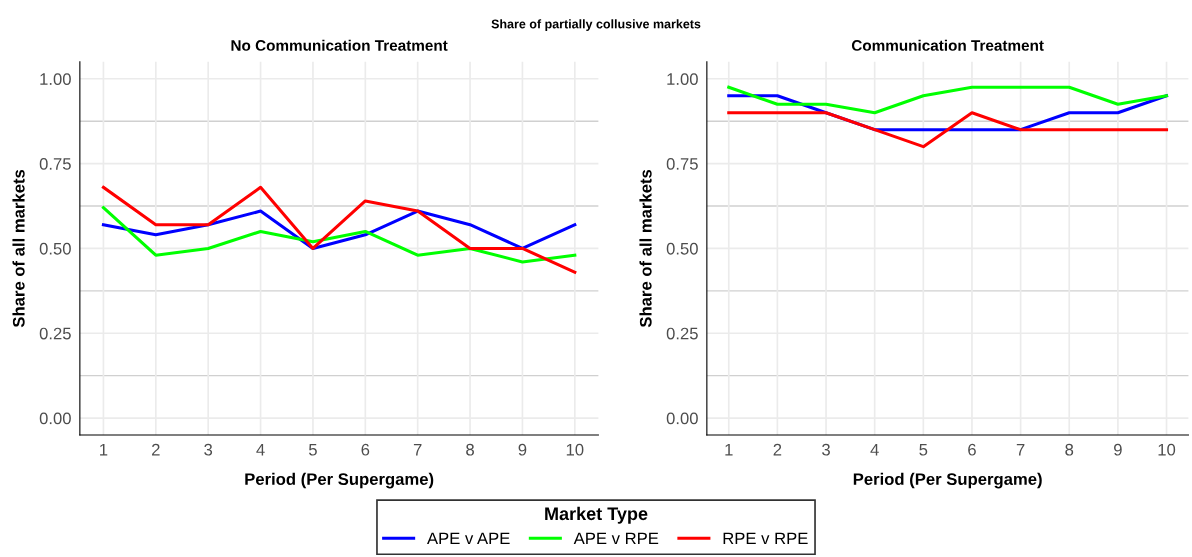  I want to click on text: Share of partially collusive markets, so click(596, 25).